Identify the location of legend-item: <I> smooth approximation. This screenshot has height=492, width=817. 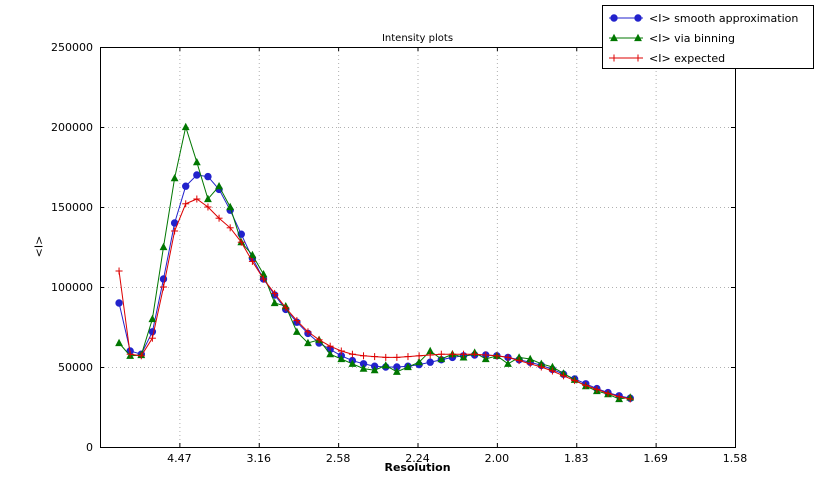
(703, 18).